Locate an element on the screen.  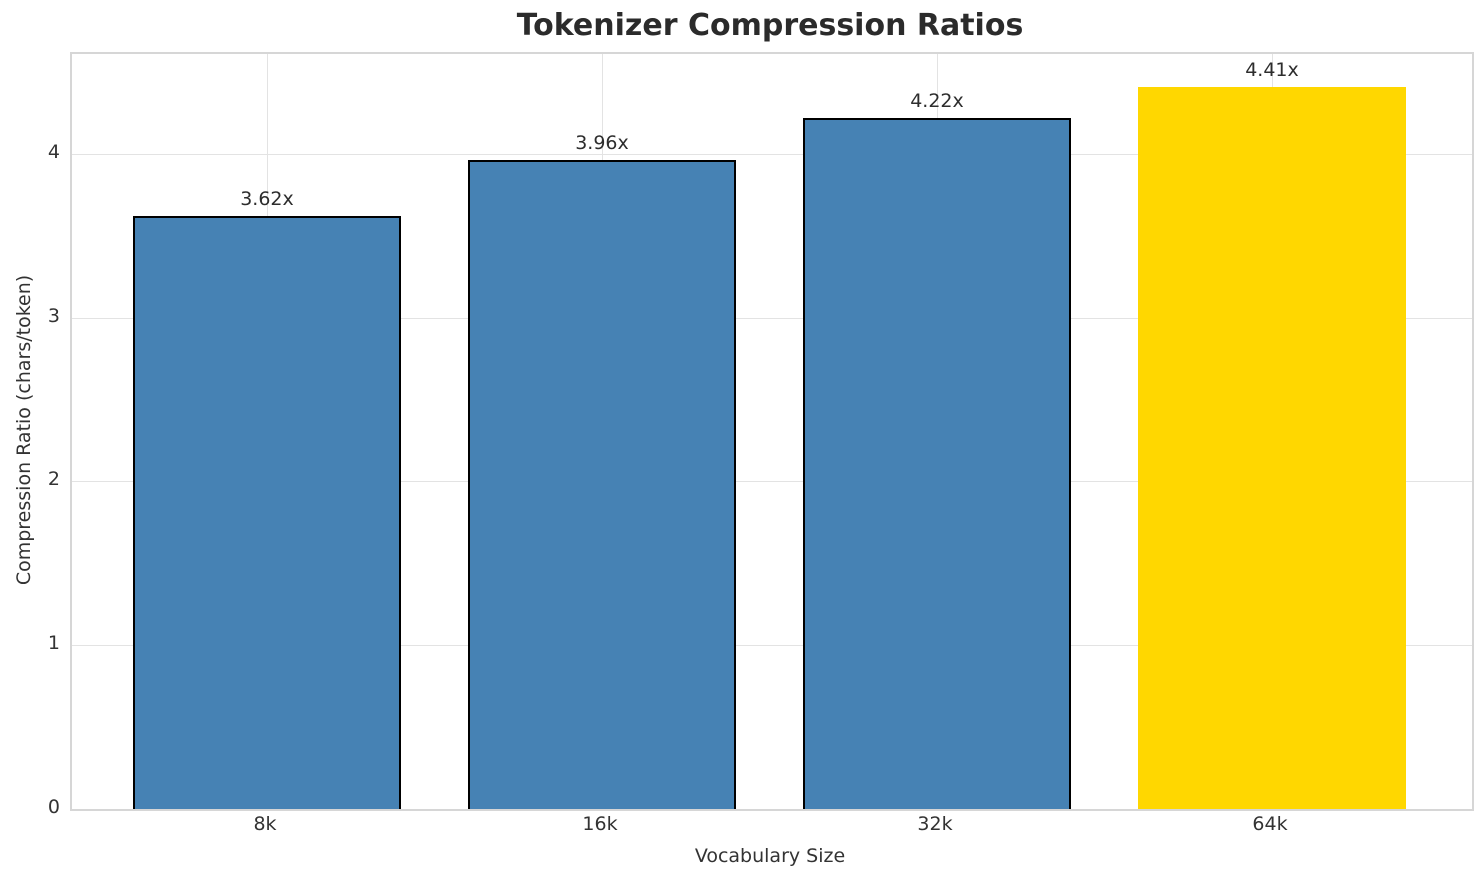
y-tick-label-3: 3 is located at coordinates (53, 315).